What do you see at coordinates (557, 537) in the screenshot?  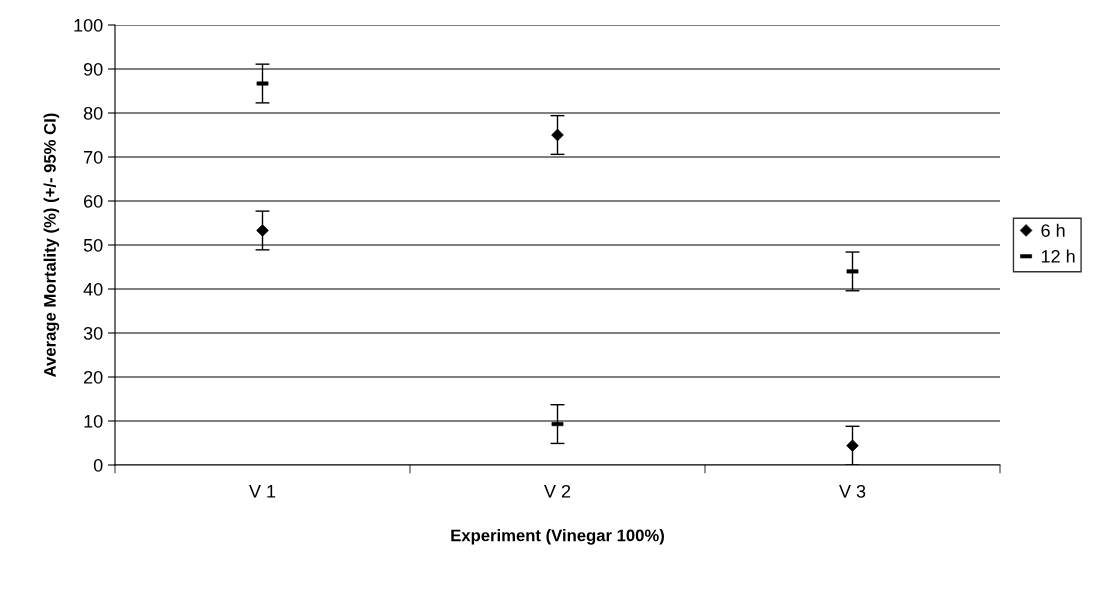 I see `x-axis-title: Experiment (Vinegar 100%)` at bounding box center [557, 537].